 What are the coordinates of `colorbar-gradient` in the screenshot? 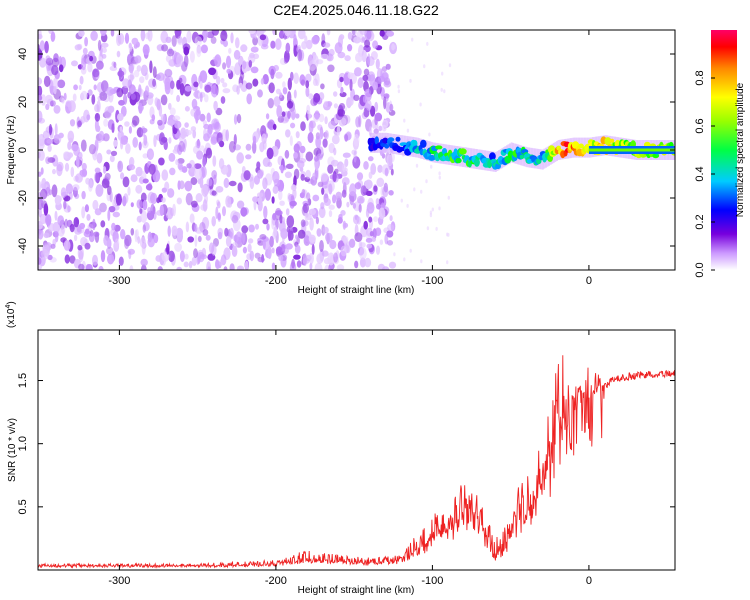 It's located at (724, 150).